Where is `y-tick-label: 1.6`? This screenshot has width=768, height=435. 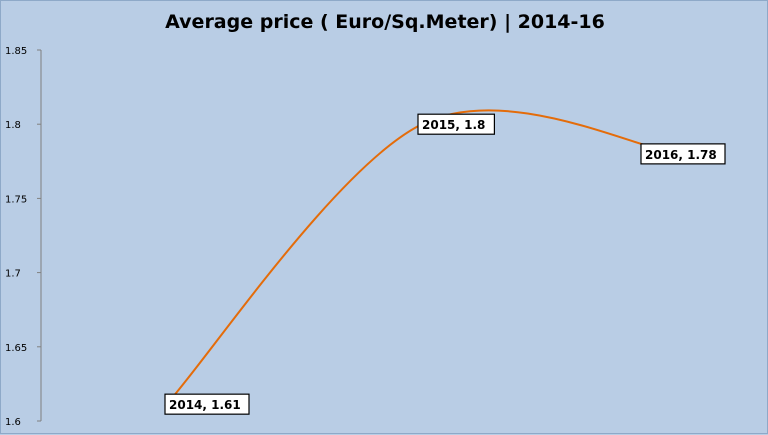
y-tick-label: 1.6 is located at coordinates (13, 422).